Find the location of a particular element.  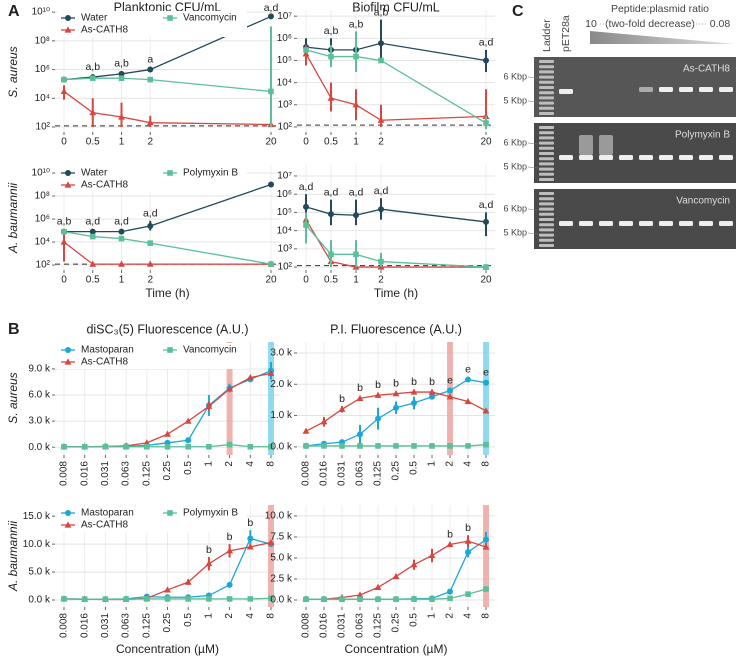

y-tick-label: 15.0 k is located at coordinates (37, 516).